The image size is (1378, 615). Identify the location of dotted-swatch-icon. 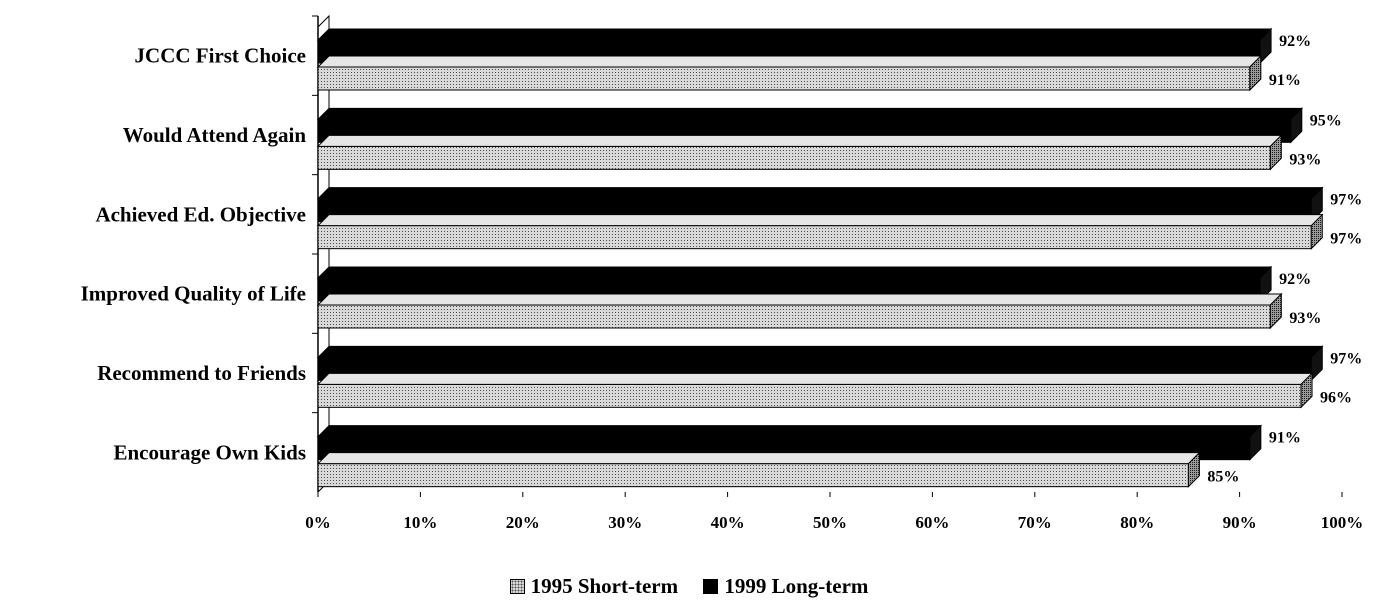
(517, 586).